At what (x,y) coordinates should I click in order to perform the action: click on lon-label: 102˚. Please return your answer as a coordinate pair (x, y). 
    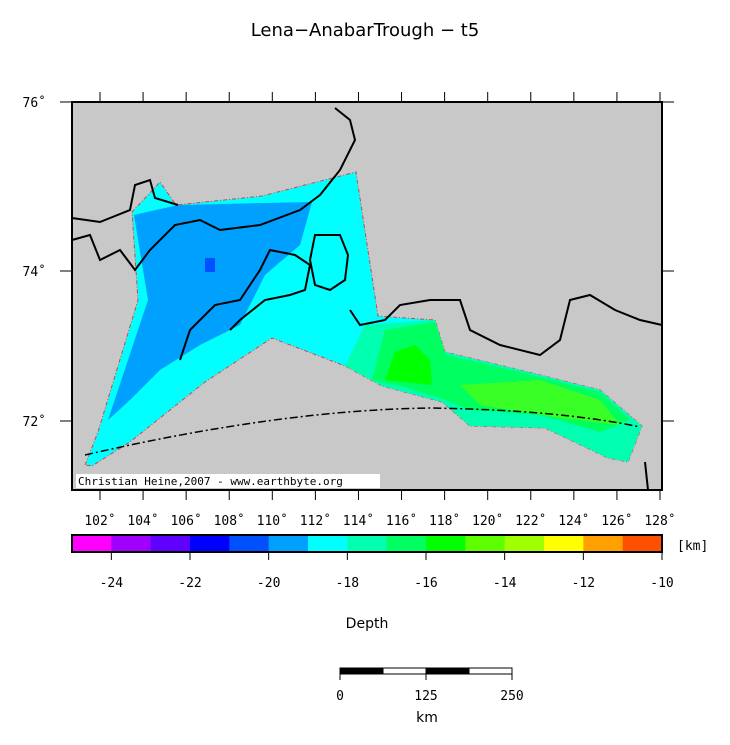
    Looking at the image, I should click on (99, 521).